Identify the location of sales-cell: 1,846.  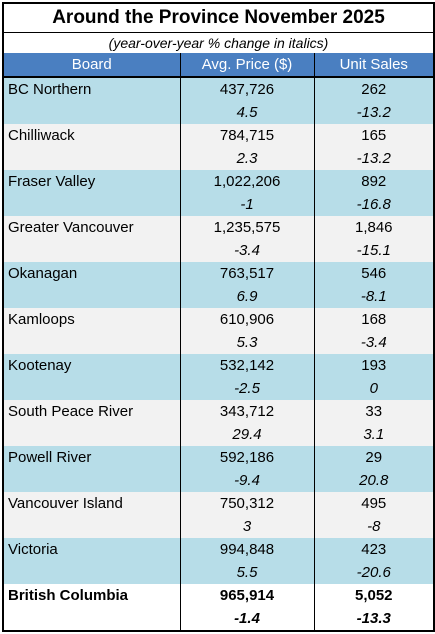
(374, 227).